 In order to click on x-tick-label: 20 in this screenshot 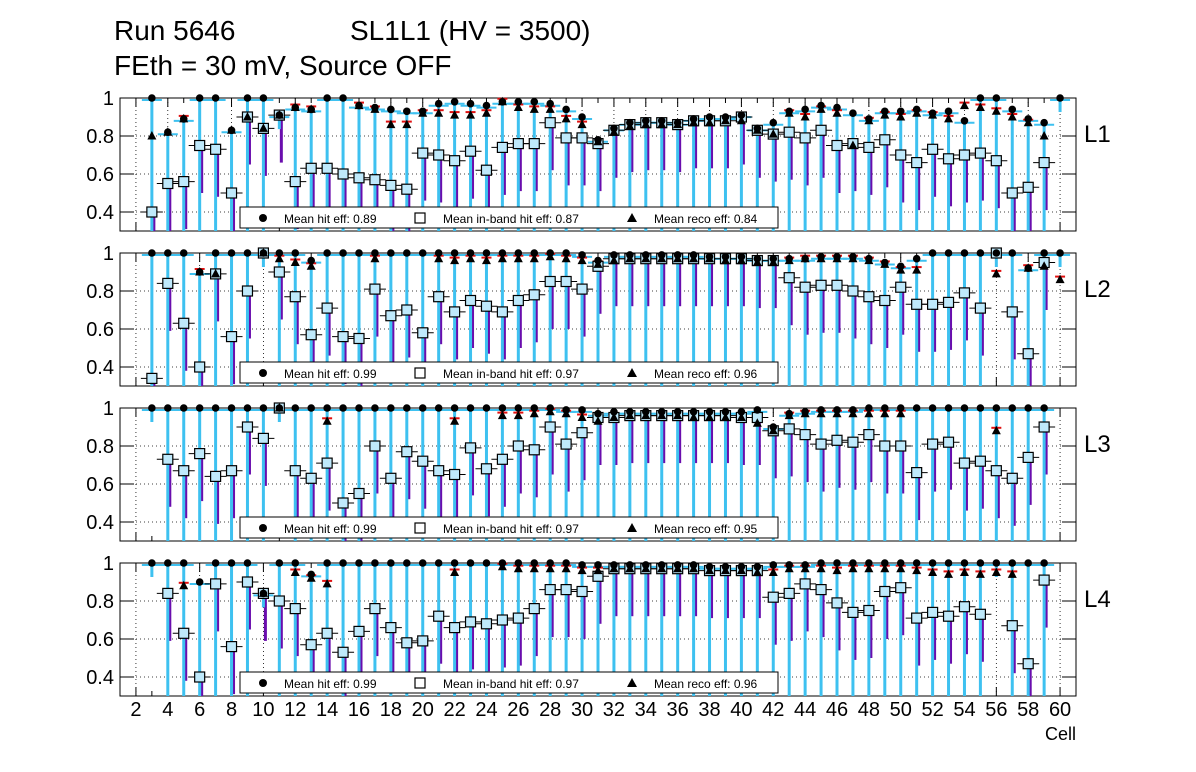, I will do `click(423, 710)`.